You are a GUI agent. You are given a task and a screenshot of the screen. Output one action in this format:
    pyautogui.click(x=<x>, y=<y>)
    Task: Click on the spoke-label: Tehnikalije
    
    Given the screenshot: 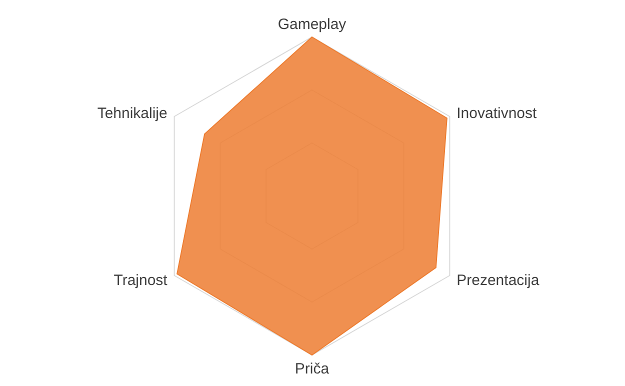 What is the action you would take?
    pyautogui.click(x=132, y=113)
    